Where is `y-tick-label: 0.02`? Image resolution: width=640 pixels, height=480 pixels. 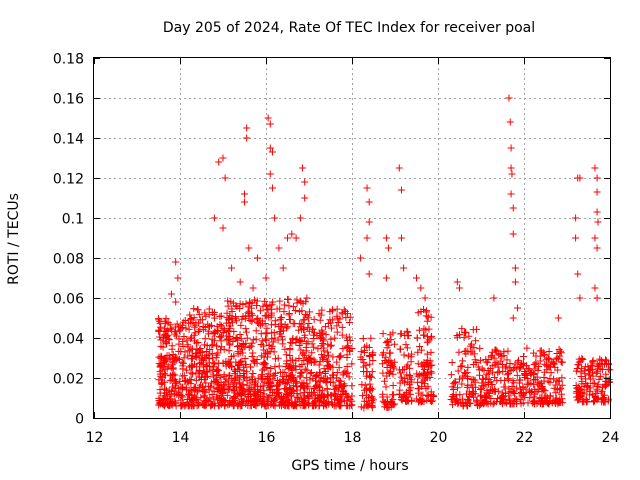
y-tick-label: 0.02 is located at coordinates (68, 380).